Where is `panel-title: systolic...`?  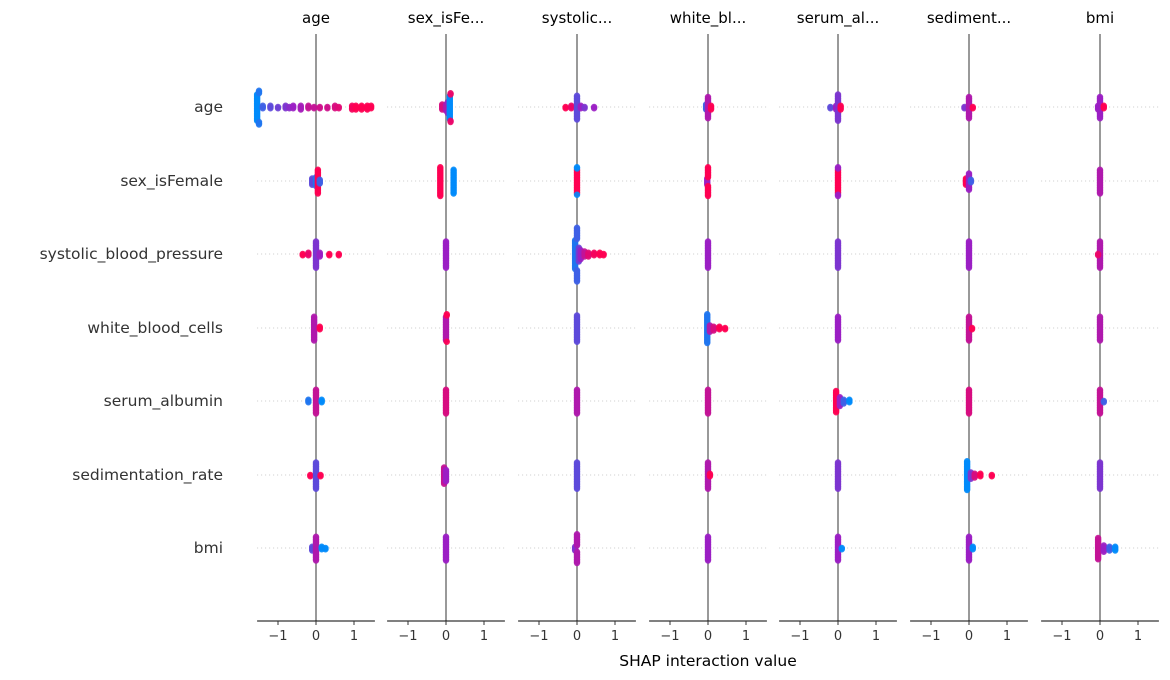
panel-title: systolic... is located at coordinates (577, 18).